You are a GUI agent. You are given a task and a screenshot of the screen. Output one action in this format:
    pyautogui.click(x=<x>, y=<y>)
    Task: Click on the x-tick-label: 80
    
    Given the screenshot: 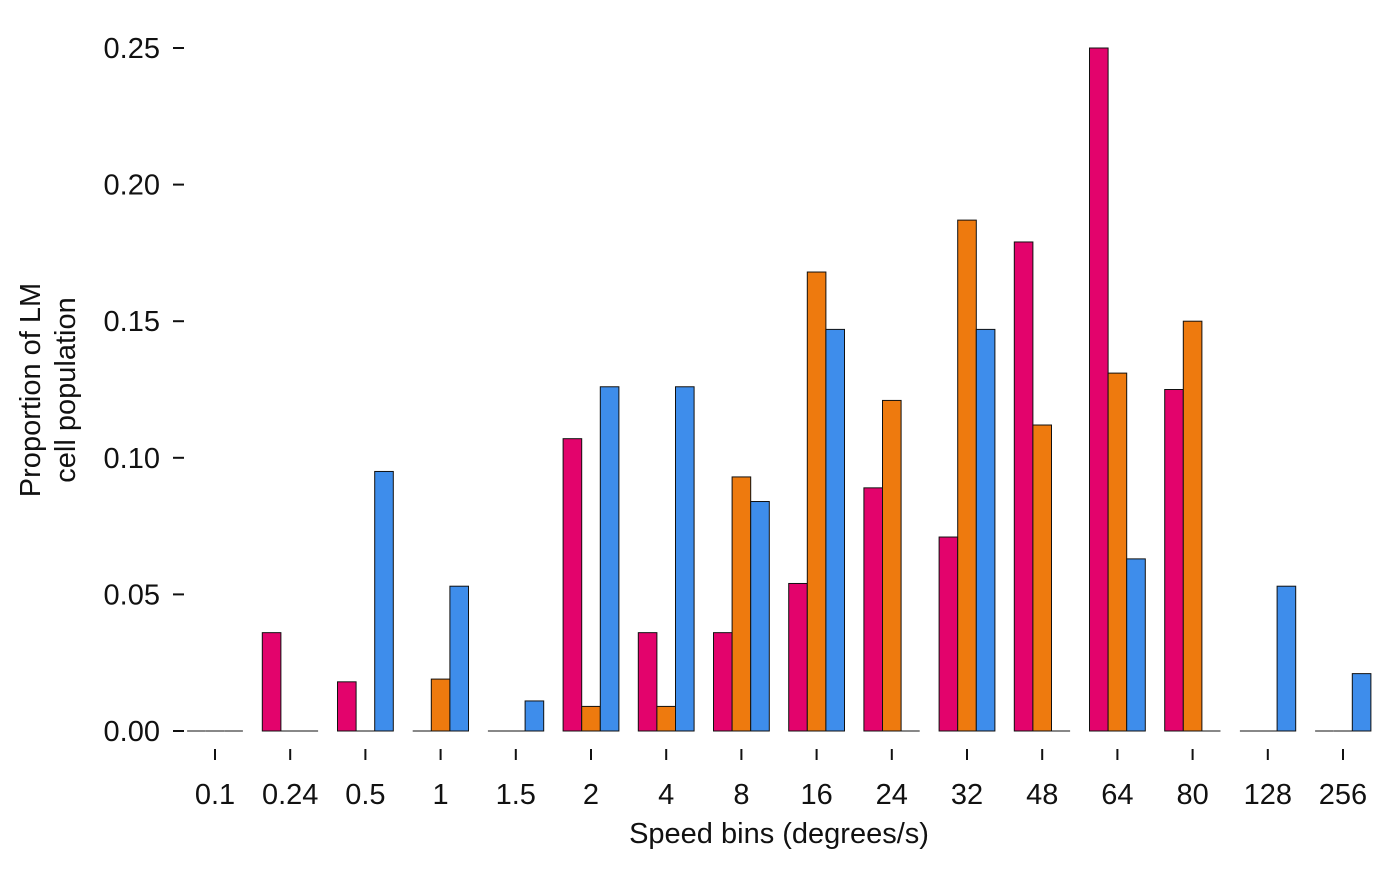 What is the action you would take?
    pyautogui.click(x=1192, y=795)
    